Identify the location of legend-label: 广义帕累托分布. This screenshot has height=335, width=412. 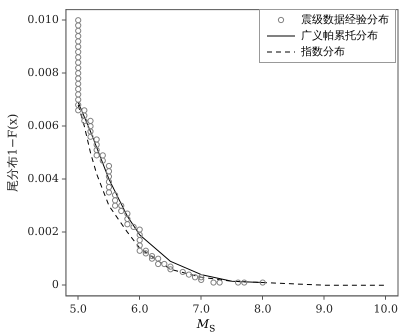
(339, 36).